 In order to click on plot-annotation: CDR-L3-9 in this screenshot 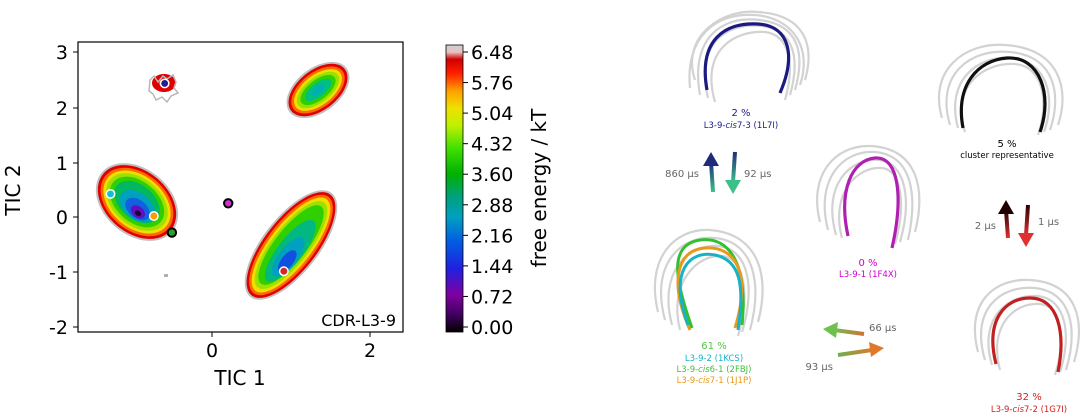, I will do `click(358, 320)`.